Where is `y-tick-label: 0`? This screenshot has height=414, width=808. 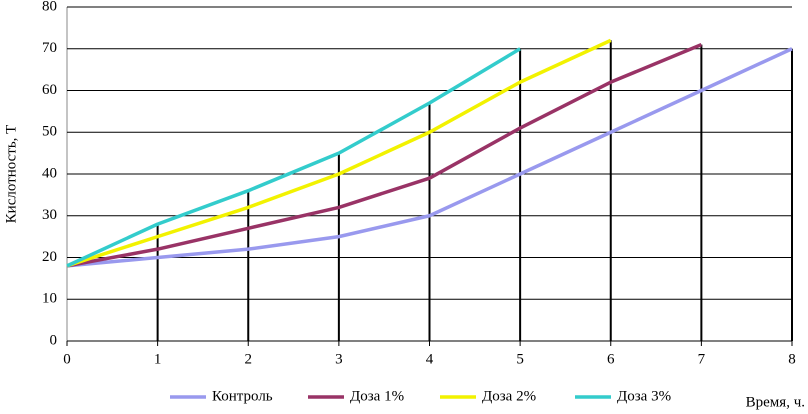
y-tick-label: 0 is located at coordinates (54, 340).